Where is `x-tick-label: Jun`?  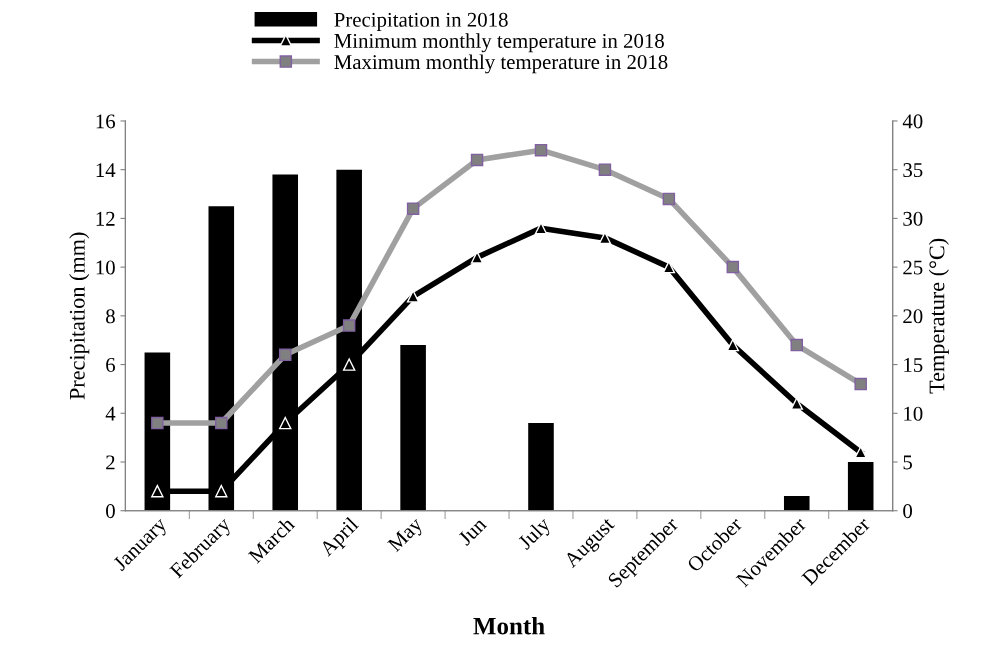 x-tick-label: Jun is located at coordinates (472, 531).